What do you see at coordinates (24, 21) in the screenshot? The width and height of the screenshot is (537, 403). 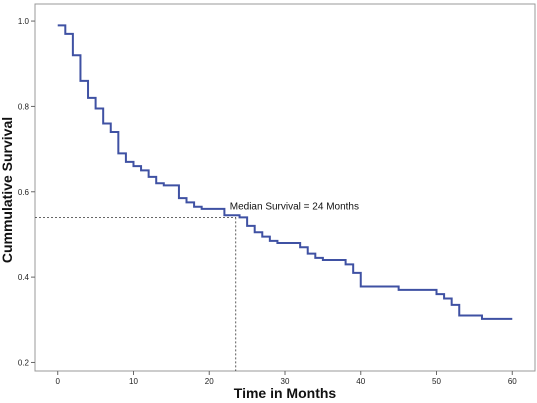 I see `y-tick-label: 1.0` at bounding box center [24, 21].